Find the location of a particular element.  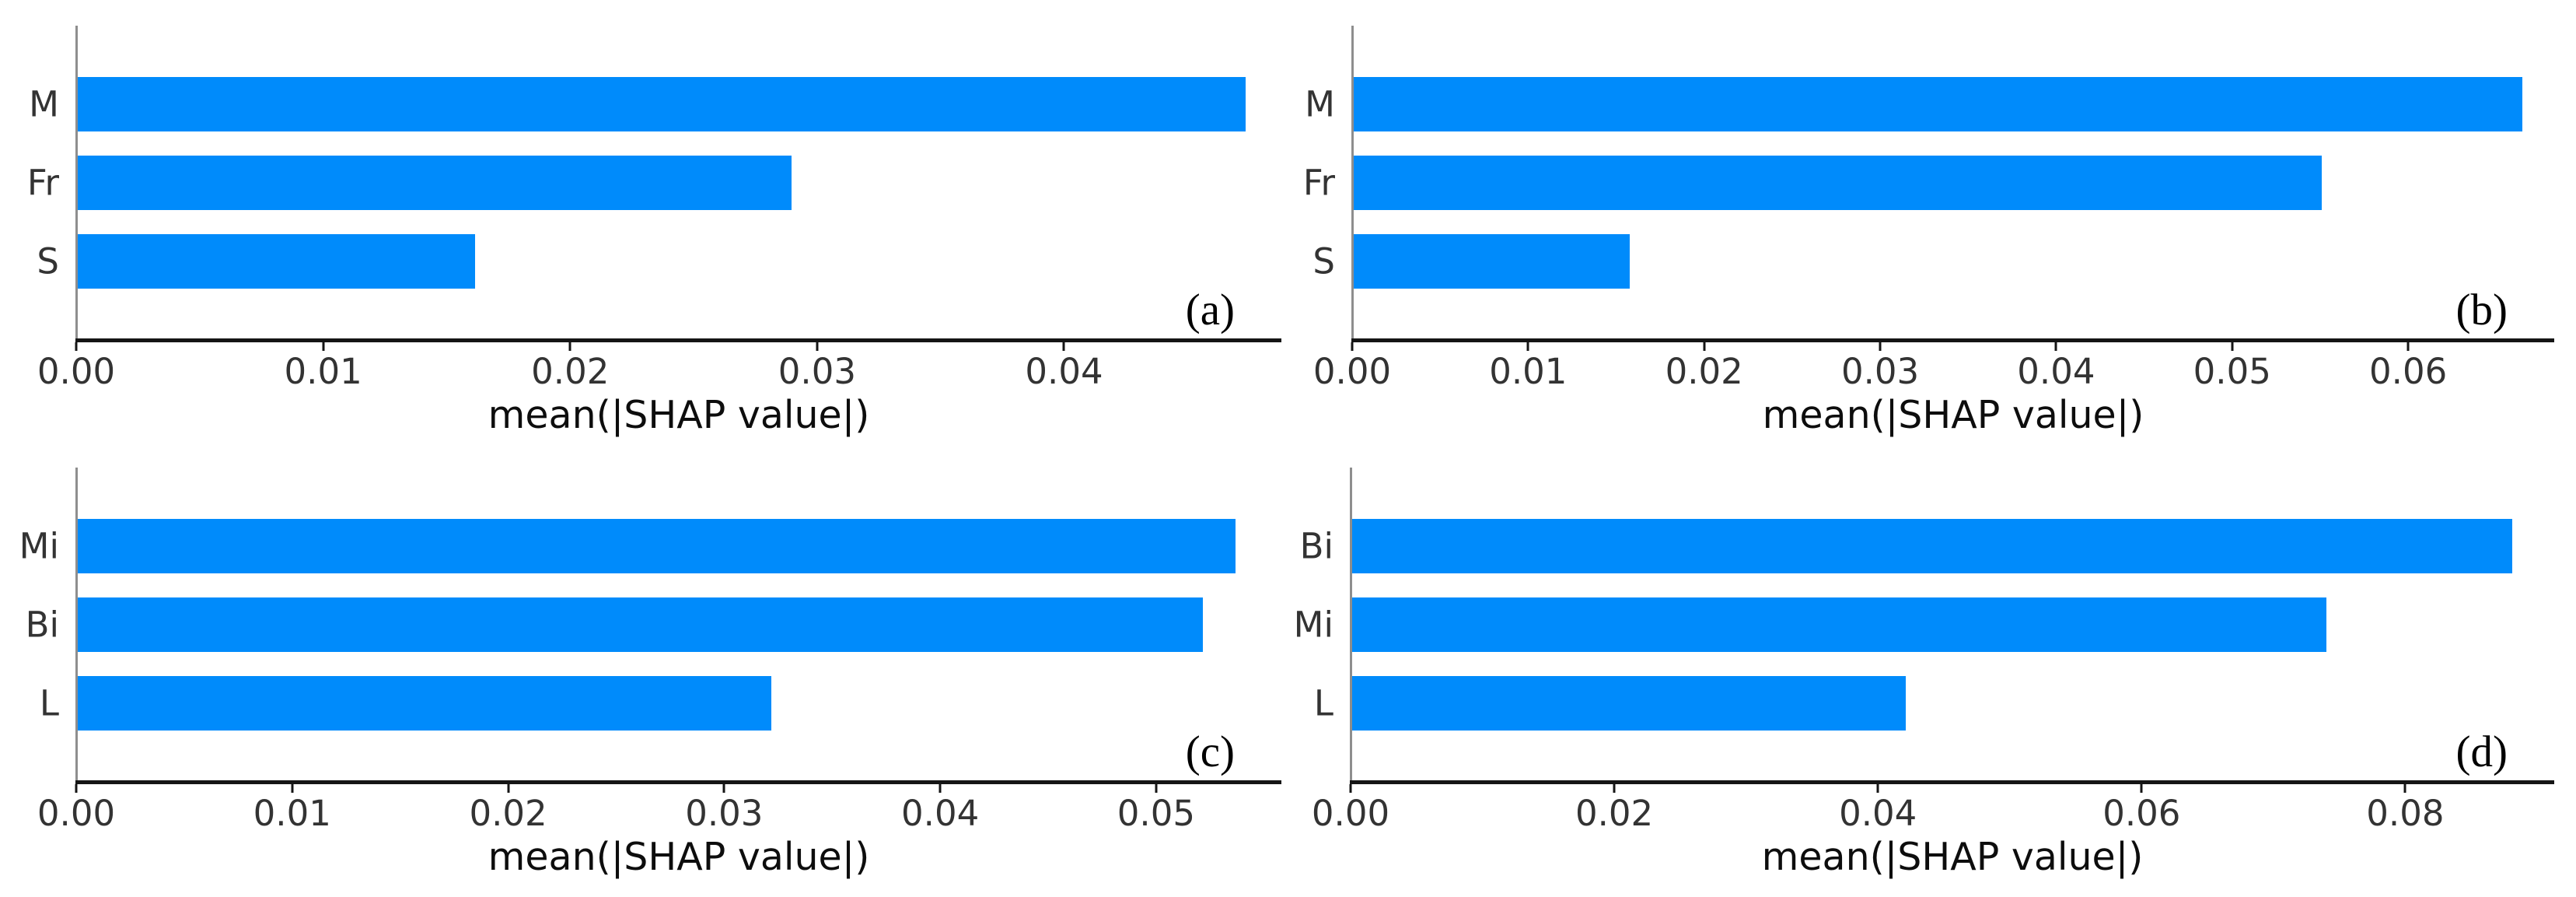

panel-label: (d) is located at coordinates (2481, 752).